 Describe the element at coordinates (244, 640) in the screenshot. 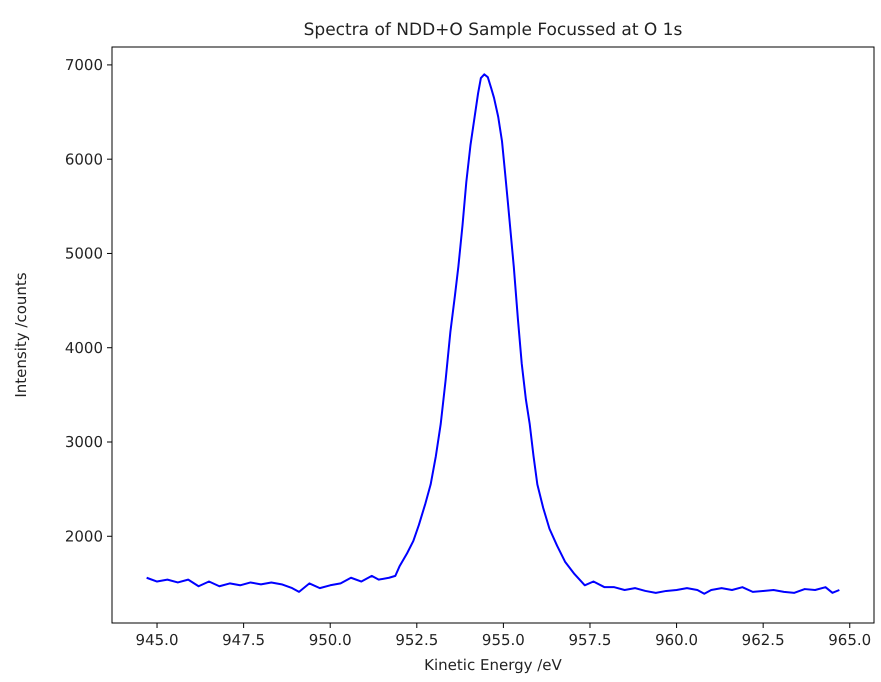

I see `x-tick-label: 947.5` at that location.